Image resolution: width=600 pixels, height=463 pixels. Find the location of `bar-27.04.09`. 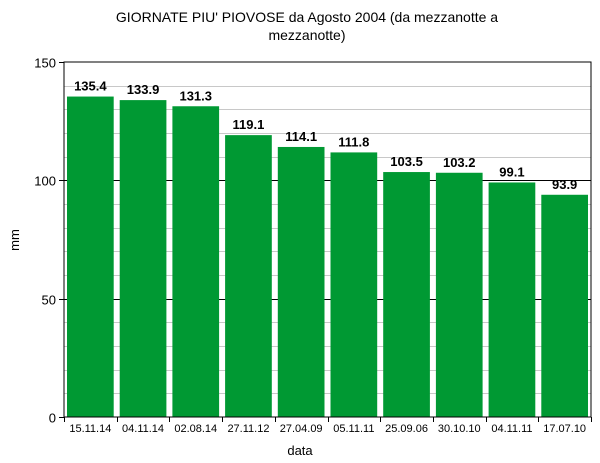

bar-27.04.09 is located at coordinates (301, 282).